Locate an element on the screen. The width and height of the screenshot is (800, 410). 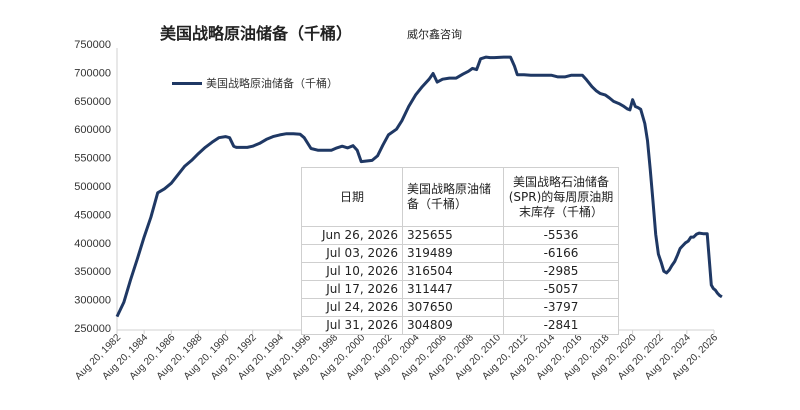
chart-title: 美国战略原油储备（千桶） is located at coordinates (256, 33).